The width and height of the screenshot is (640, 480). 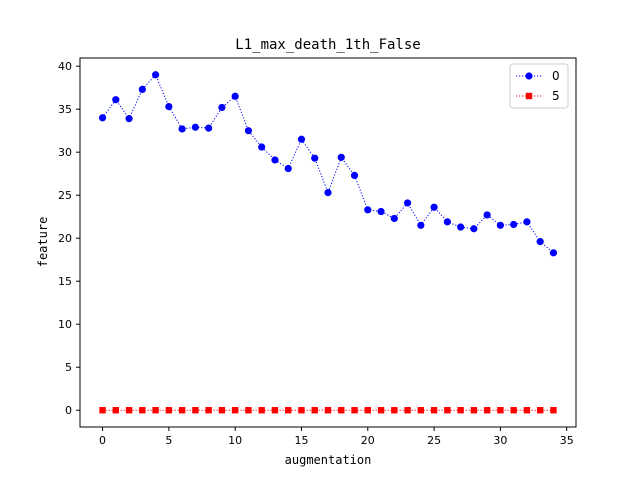 What do you see at coordinates (556, 96) in the screenshot?
I see `legend-label: 5` at bounding box center [556, 96].